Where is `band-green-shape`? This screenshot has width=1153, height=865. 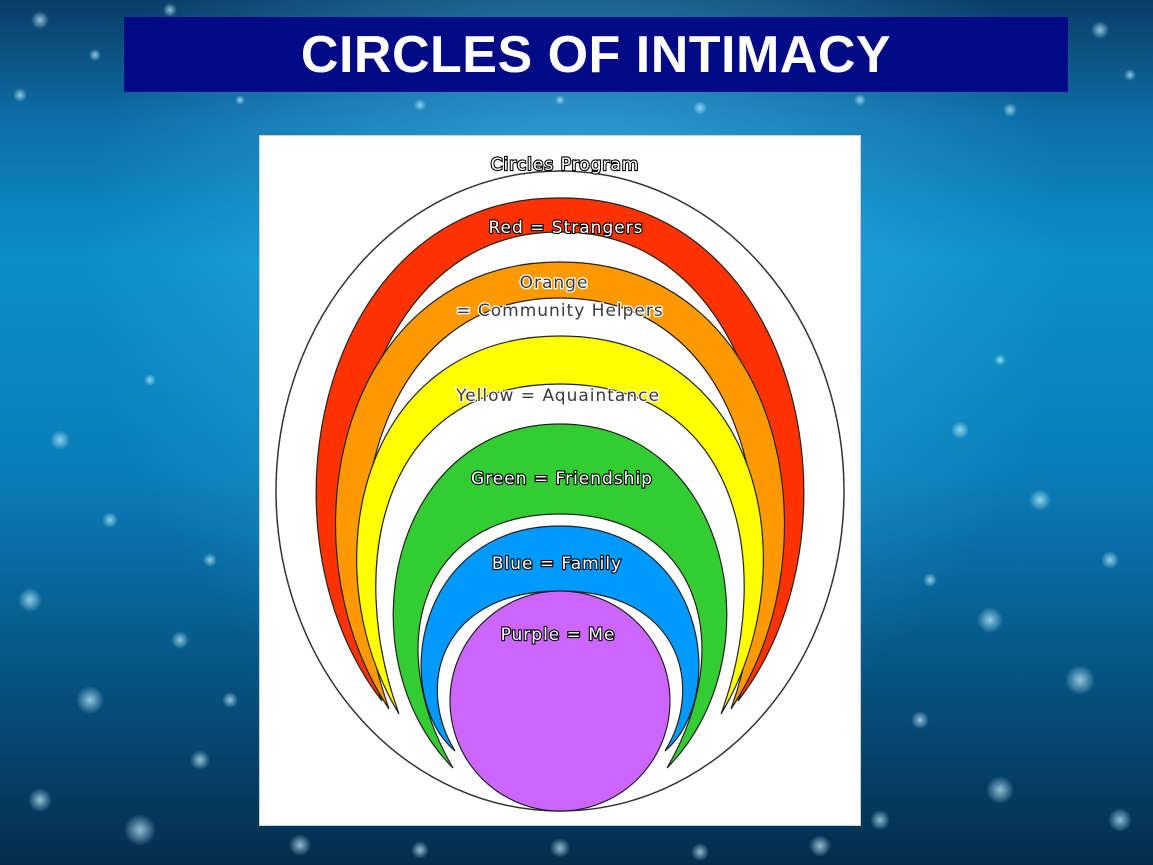 band-green-shape is located at coordinates (560, 596).